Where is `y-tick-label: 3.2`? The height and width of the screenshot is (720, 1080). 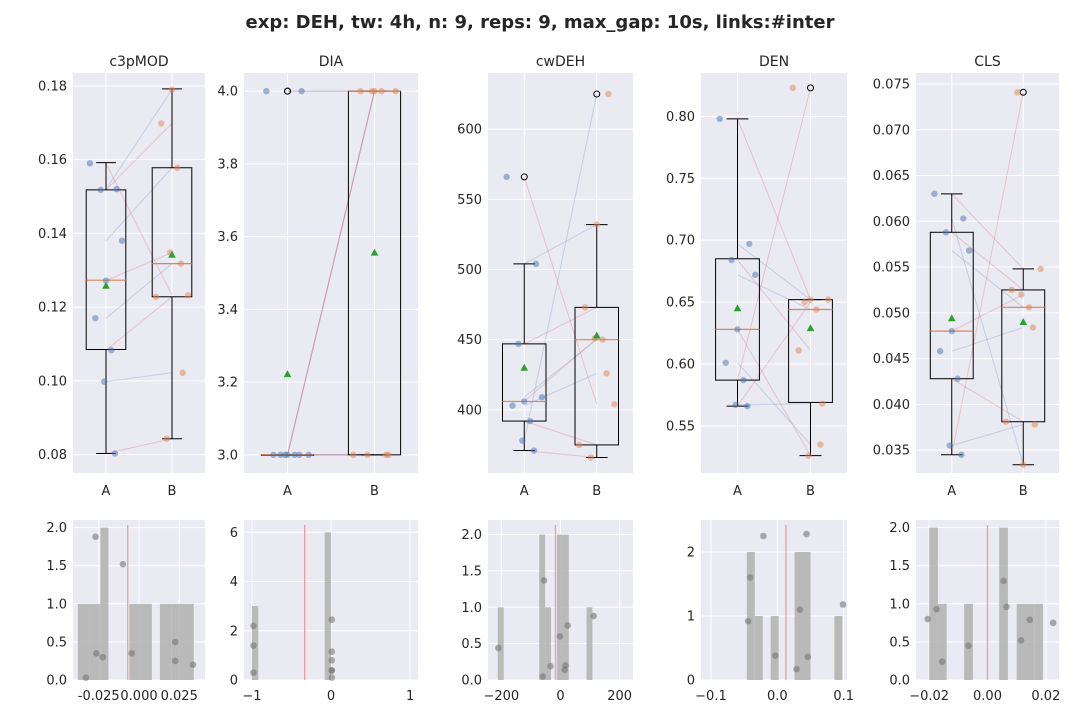
y-tick-label: 3.2 is located at coordinates (227, 383).